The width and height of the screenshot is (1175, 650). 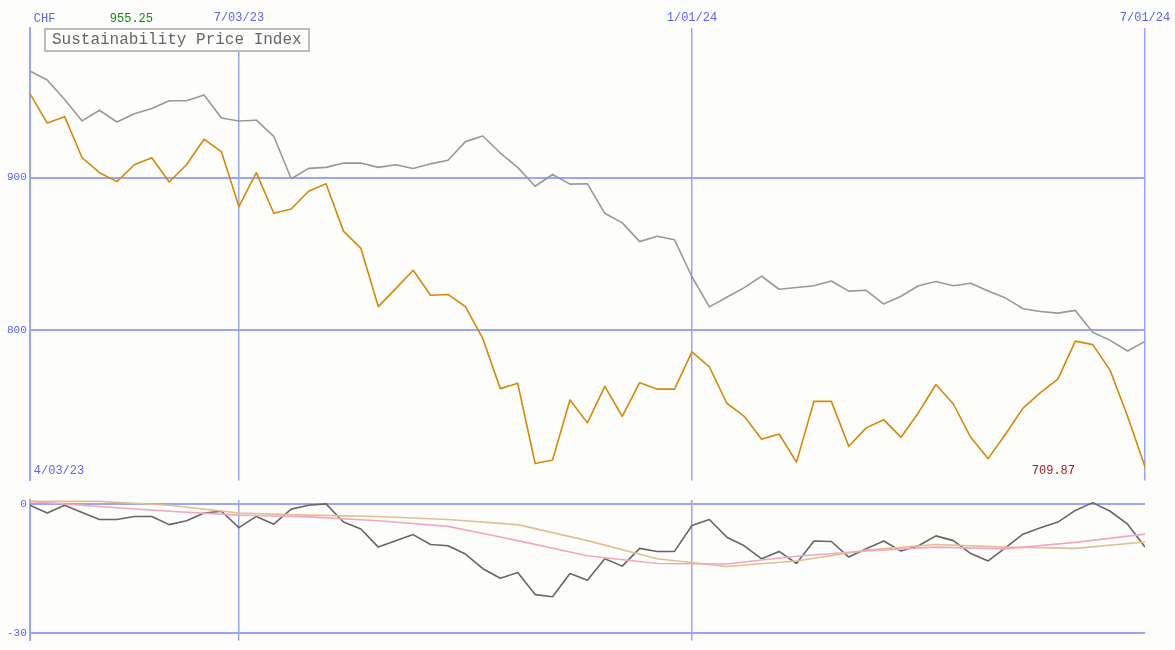 What do you see at coordinates (1053, 471) in the screenshot?
I see `annotation: 709.87` at bounding box center [1053, 471].